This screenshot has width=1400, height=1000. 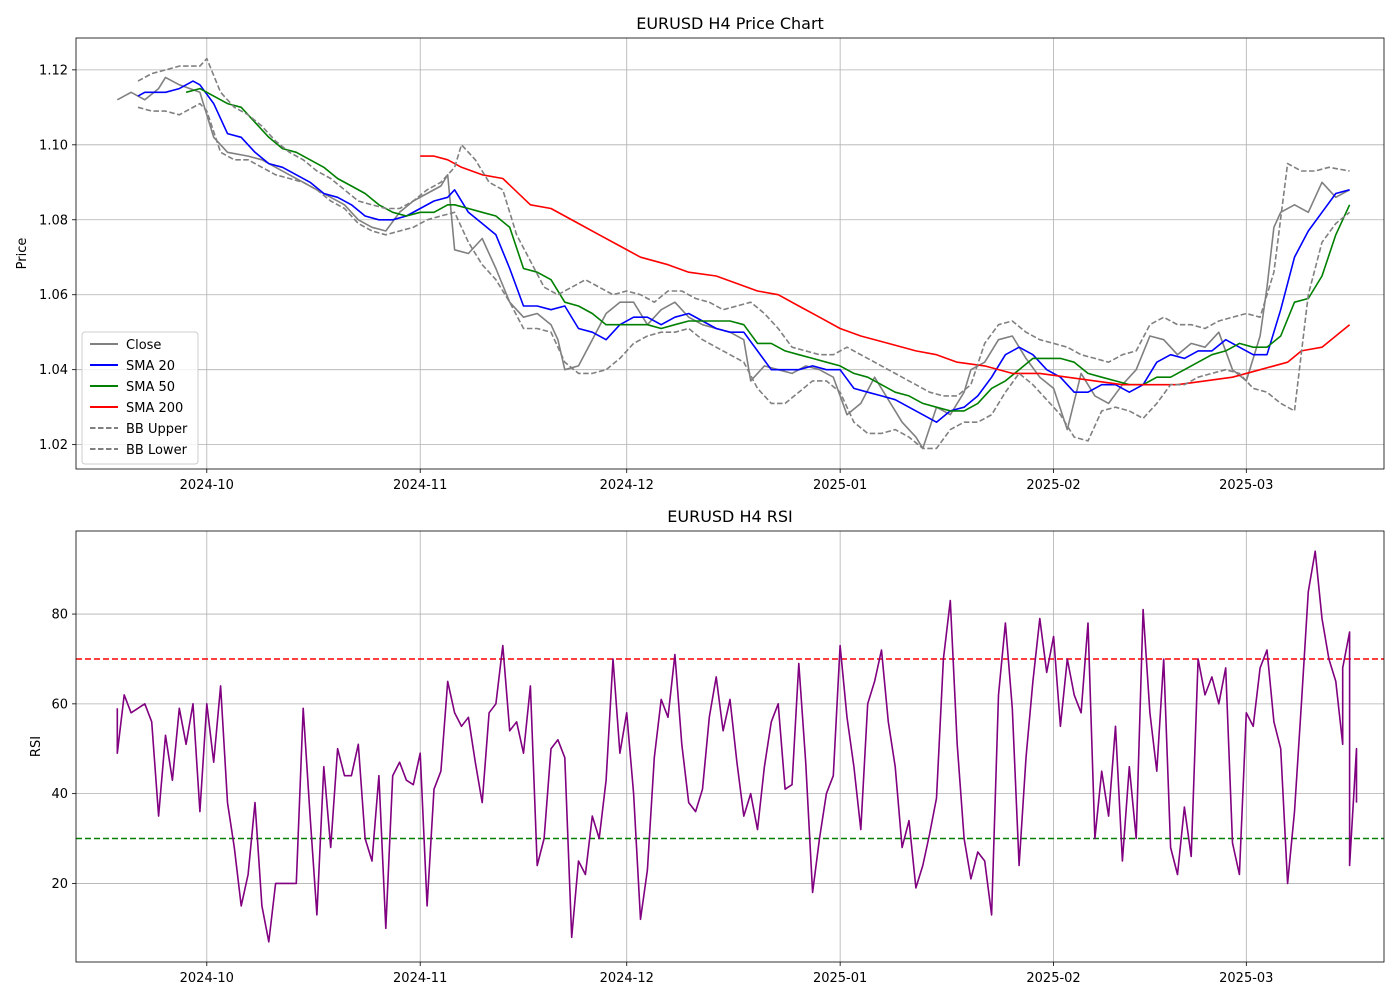 What do you see at coordinates (140, 398) in the screenshot?
I see `legend: Close SMA 20 SMA 50 SMA 200 BB Upper BB Lower` at bounding box center [140, 398].